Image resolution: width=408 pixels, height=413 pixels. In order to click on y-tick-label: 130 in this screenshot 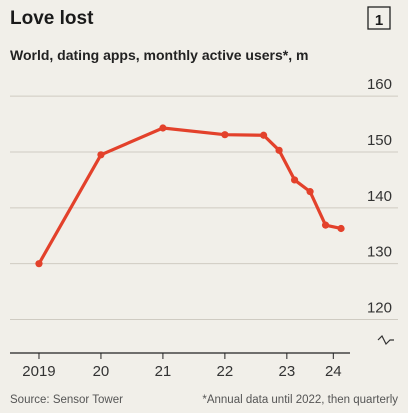, I will do `click(379, 252)`.